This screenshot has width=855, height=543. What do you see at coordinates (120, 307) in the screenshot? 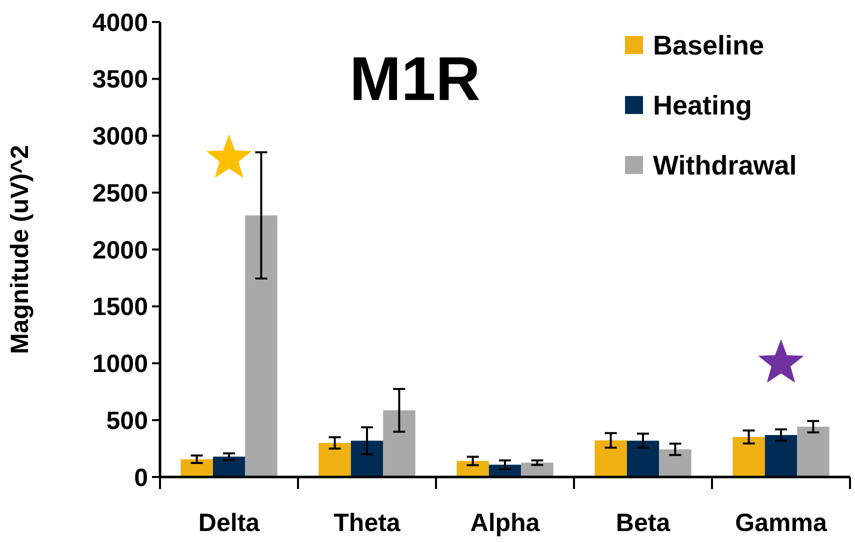
I see `y-tick-label: 1500` at bounding box center [120, 307].